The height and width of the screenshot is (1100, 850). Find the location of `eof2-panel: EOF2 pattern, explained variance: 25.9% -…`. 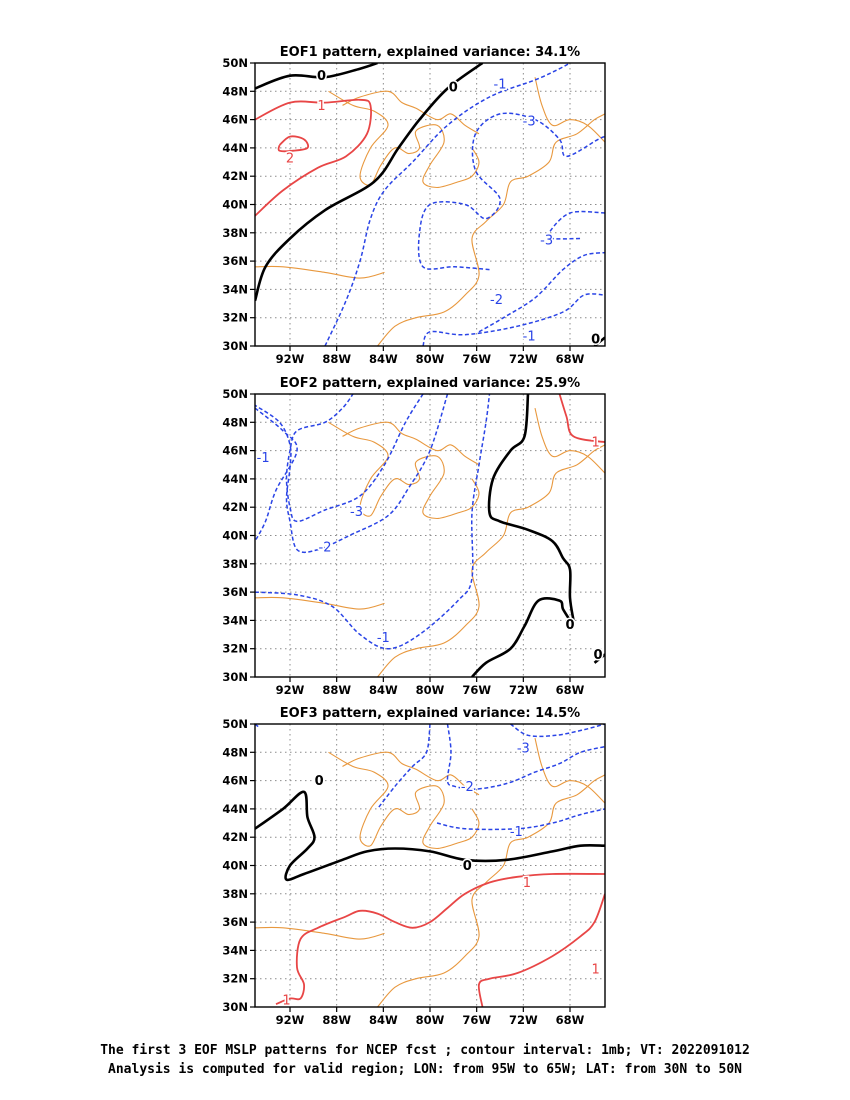

eof2-panel: EOF2 pattern, explained variance: 25.9% -… is located at coordinates (414, 536).